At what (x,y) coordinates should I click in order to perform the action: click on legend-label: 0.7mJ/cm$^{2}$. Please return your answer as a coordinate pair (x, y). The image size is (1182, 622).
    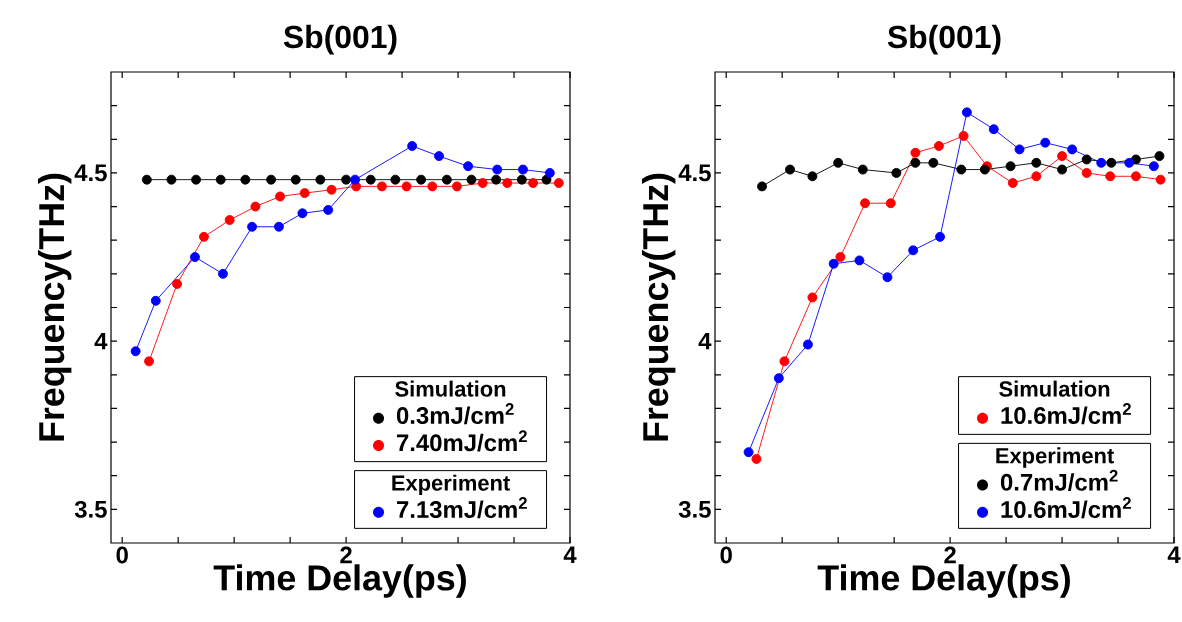
    Looking at the image, I should click on (1059, 480).